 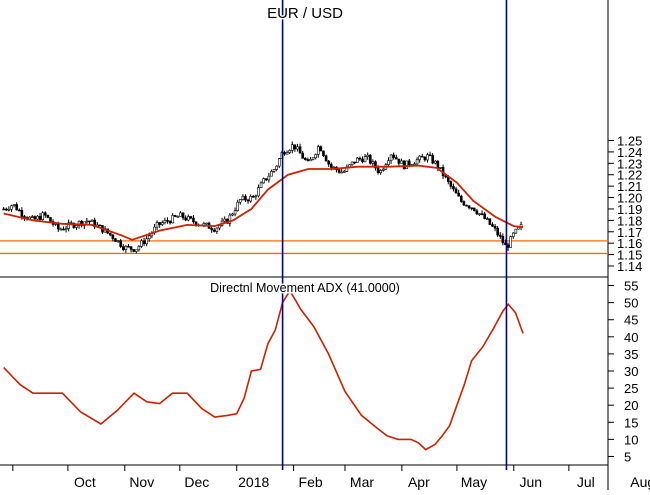 I want to click on top-y-tick-label: 1.25, so click(x=629, y=140).